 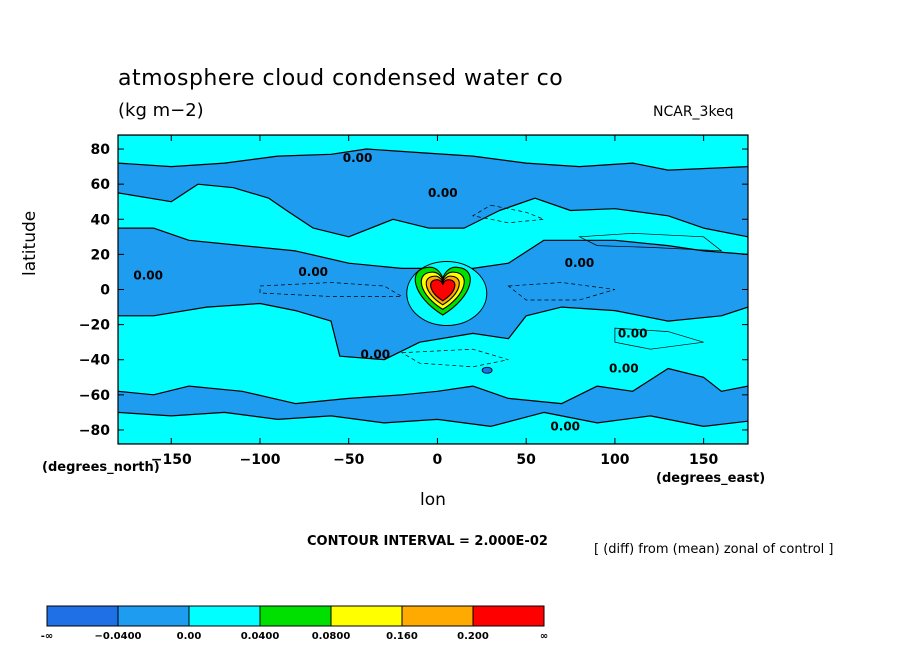 I want to click on contour-label-6: 0.00, so click(x=633, y=333).